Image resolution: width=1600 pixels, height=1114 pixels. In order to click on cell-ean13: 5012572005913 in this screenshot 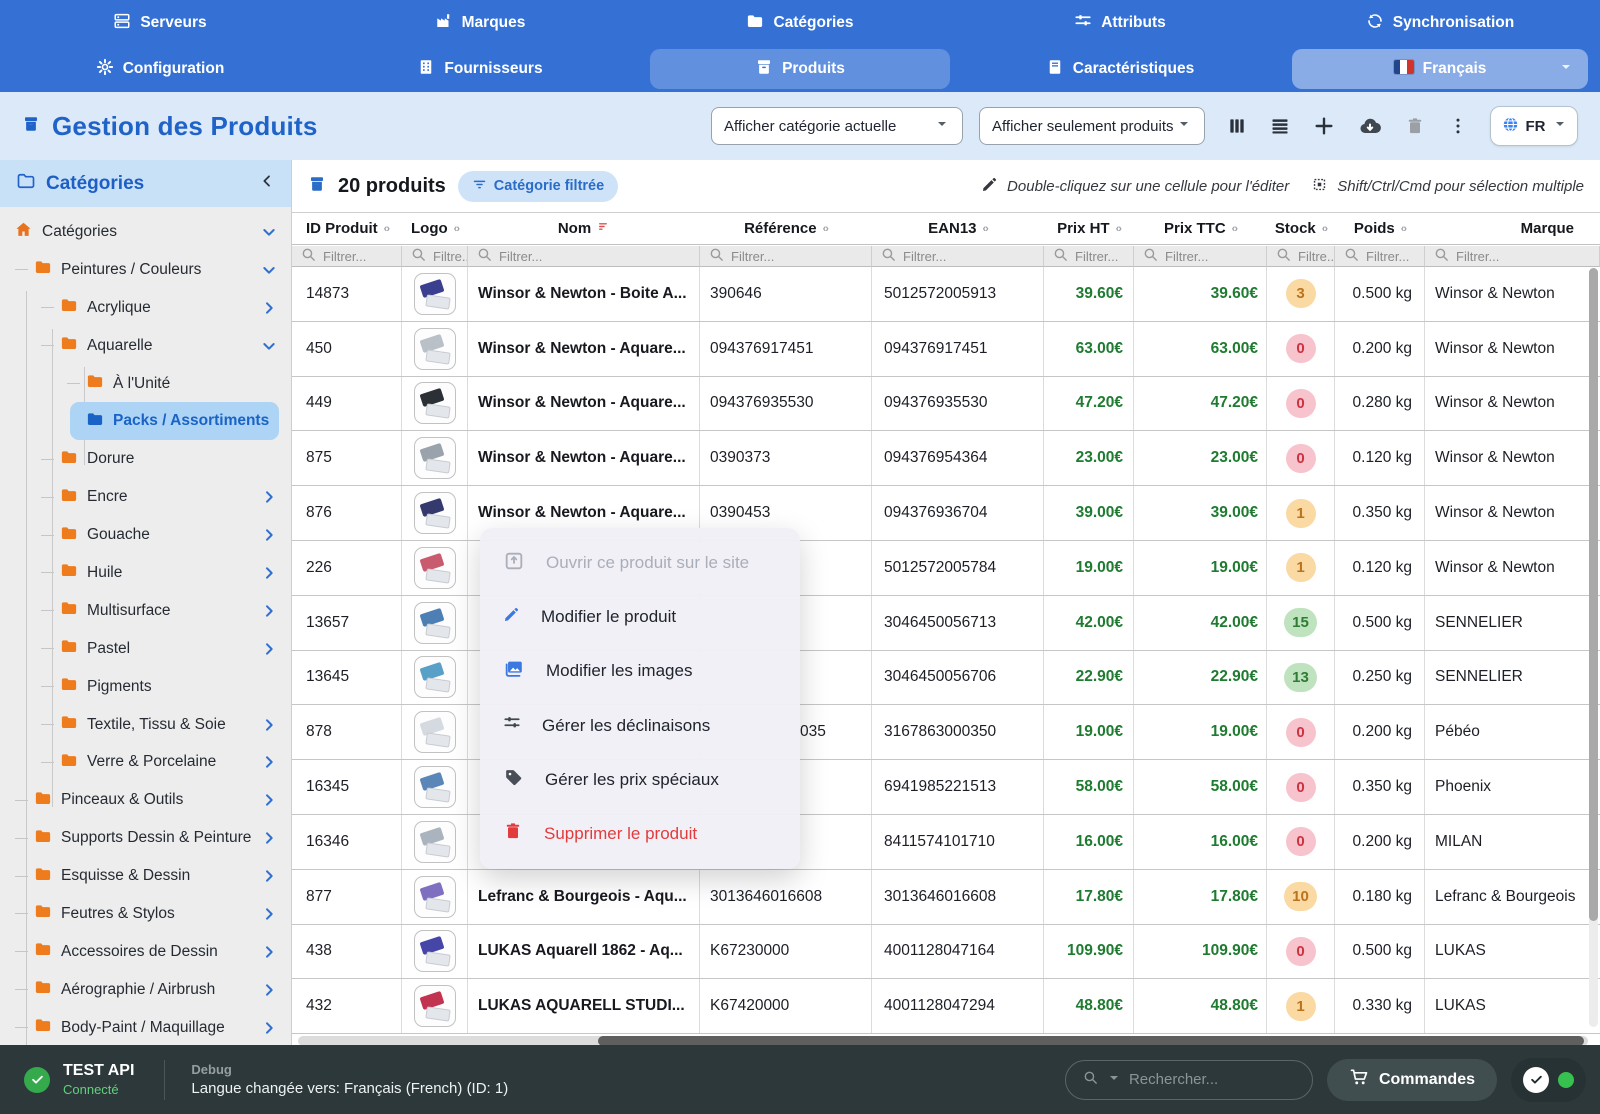, I will do `click(958, 294)`.